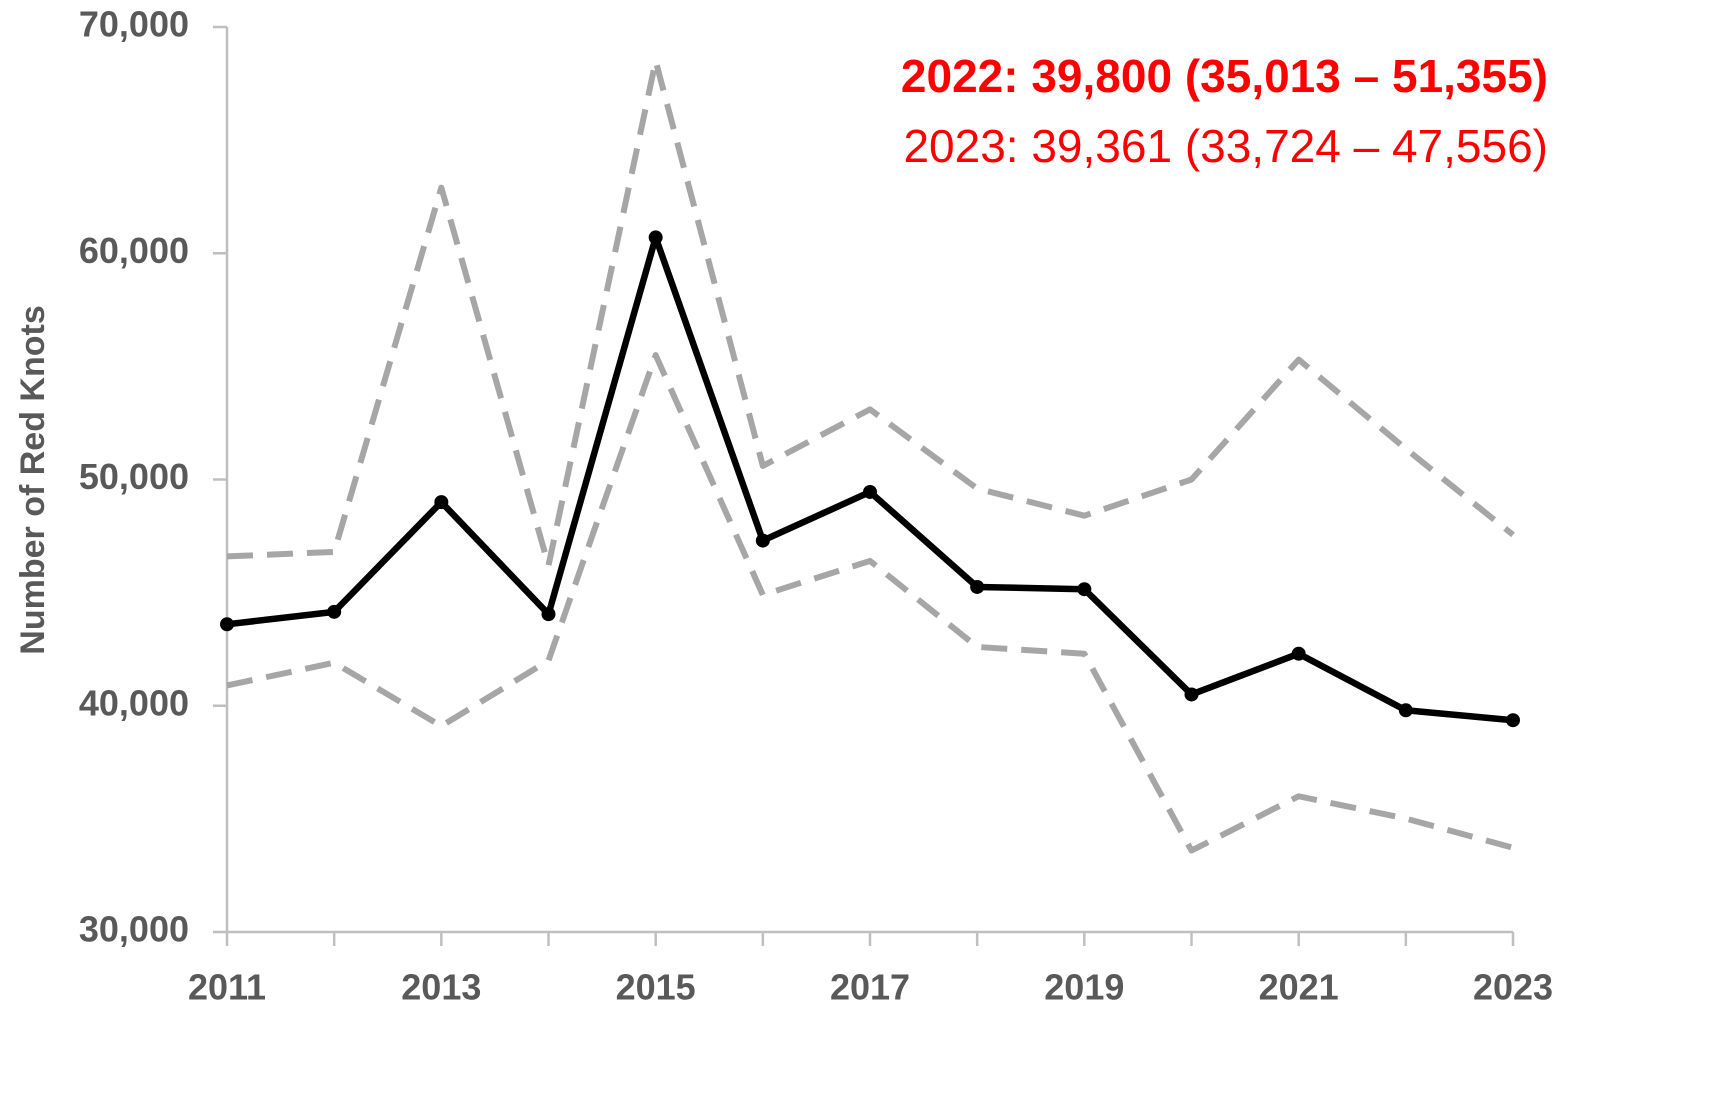  Describe the element at coordinates (33, 479) in the screenshot. I see `y-axis-label: Number of Red Knots` at that location.